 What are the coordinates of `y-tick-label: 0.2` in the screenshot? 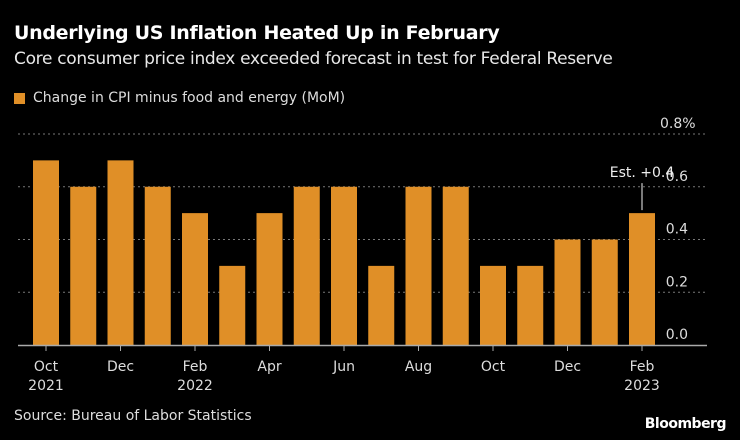 It's located at (677, 282).